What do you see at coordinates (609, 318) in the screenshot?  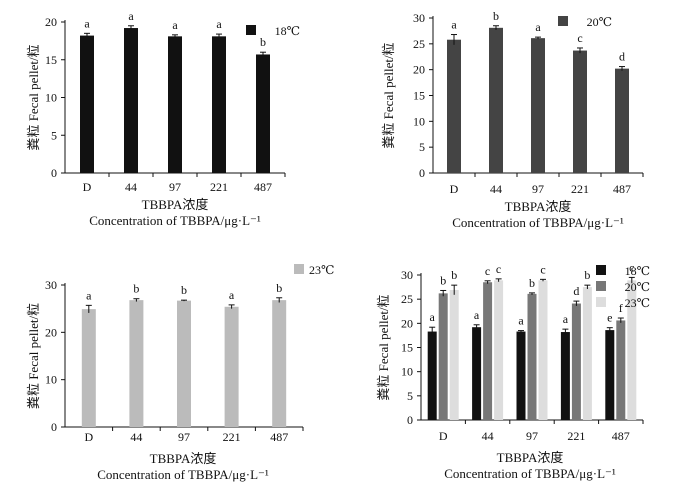 I see `significance-label: e` at bounding box center [609, 318].